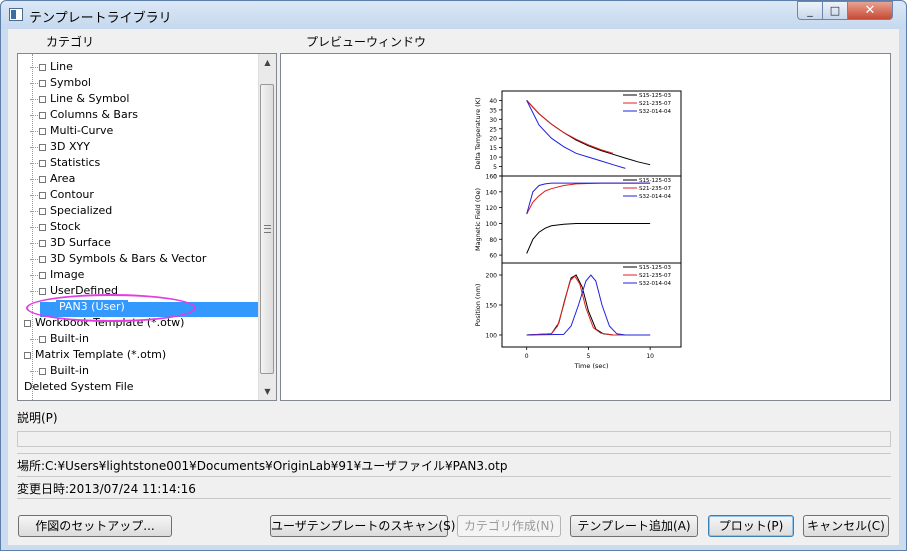 Image resolution: width=907 pixels, height=551 pixels. I want to click on y-tick-label: 40, so click(493, 101).